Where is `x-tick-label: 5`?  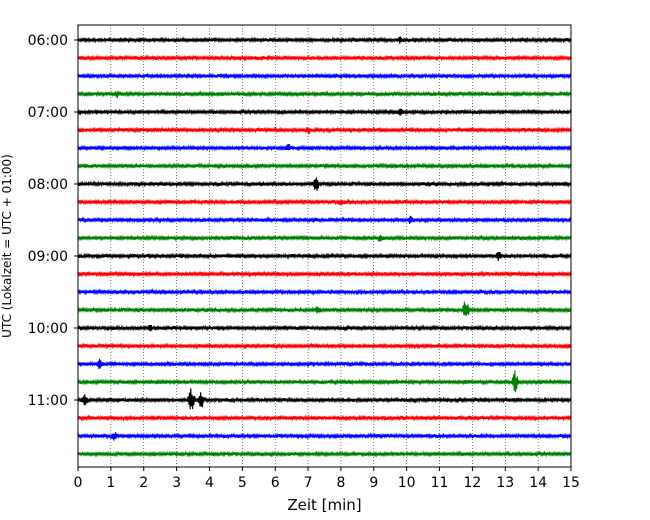 x-tick-label: 5 is located at coordinates (242, 483).